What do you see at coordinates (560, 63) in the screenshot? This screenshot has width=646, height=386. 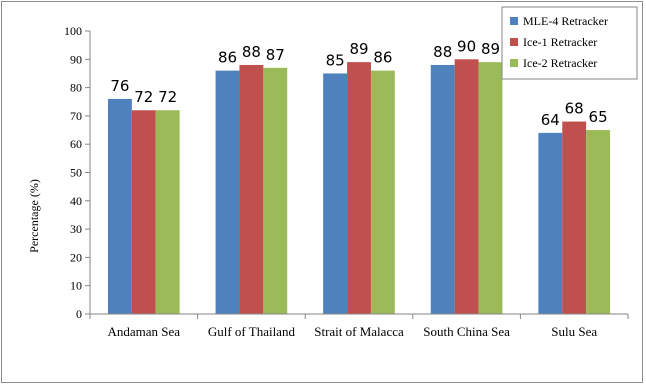 I see `legend-entry: Ice-2 Retracker` at bounding box center [560, 63].